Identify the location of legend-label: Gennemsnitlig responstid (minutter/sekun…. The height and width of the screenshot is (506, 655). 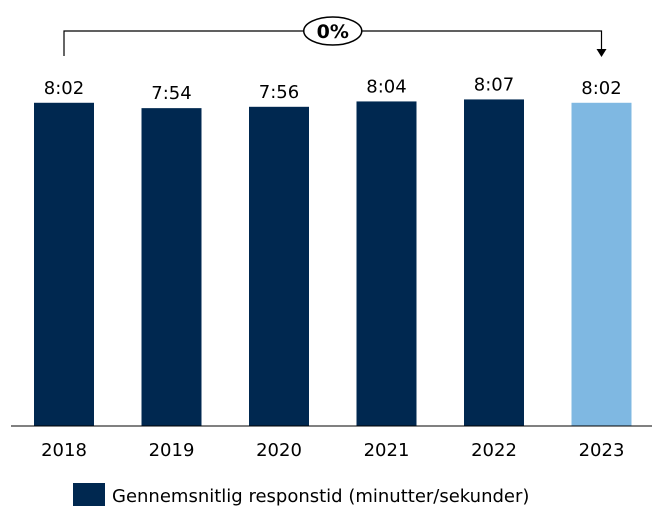
(320, 496).